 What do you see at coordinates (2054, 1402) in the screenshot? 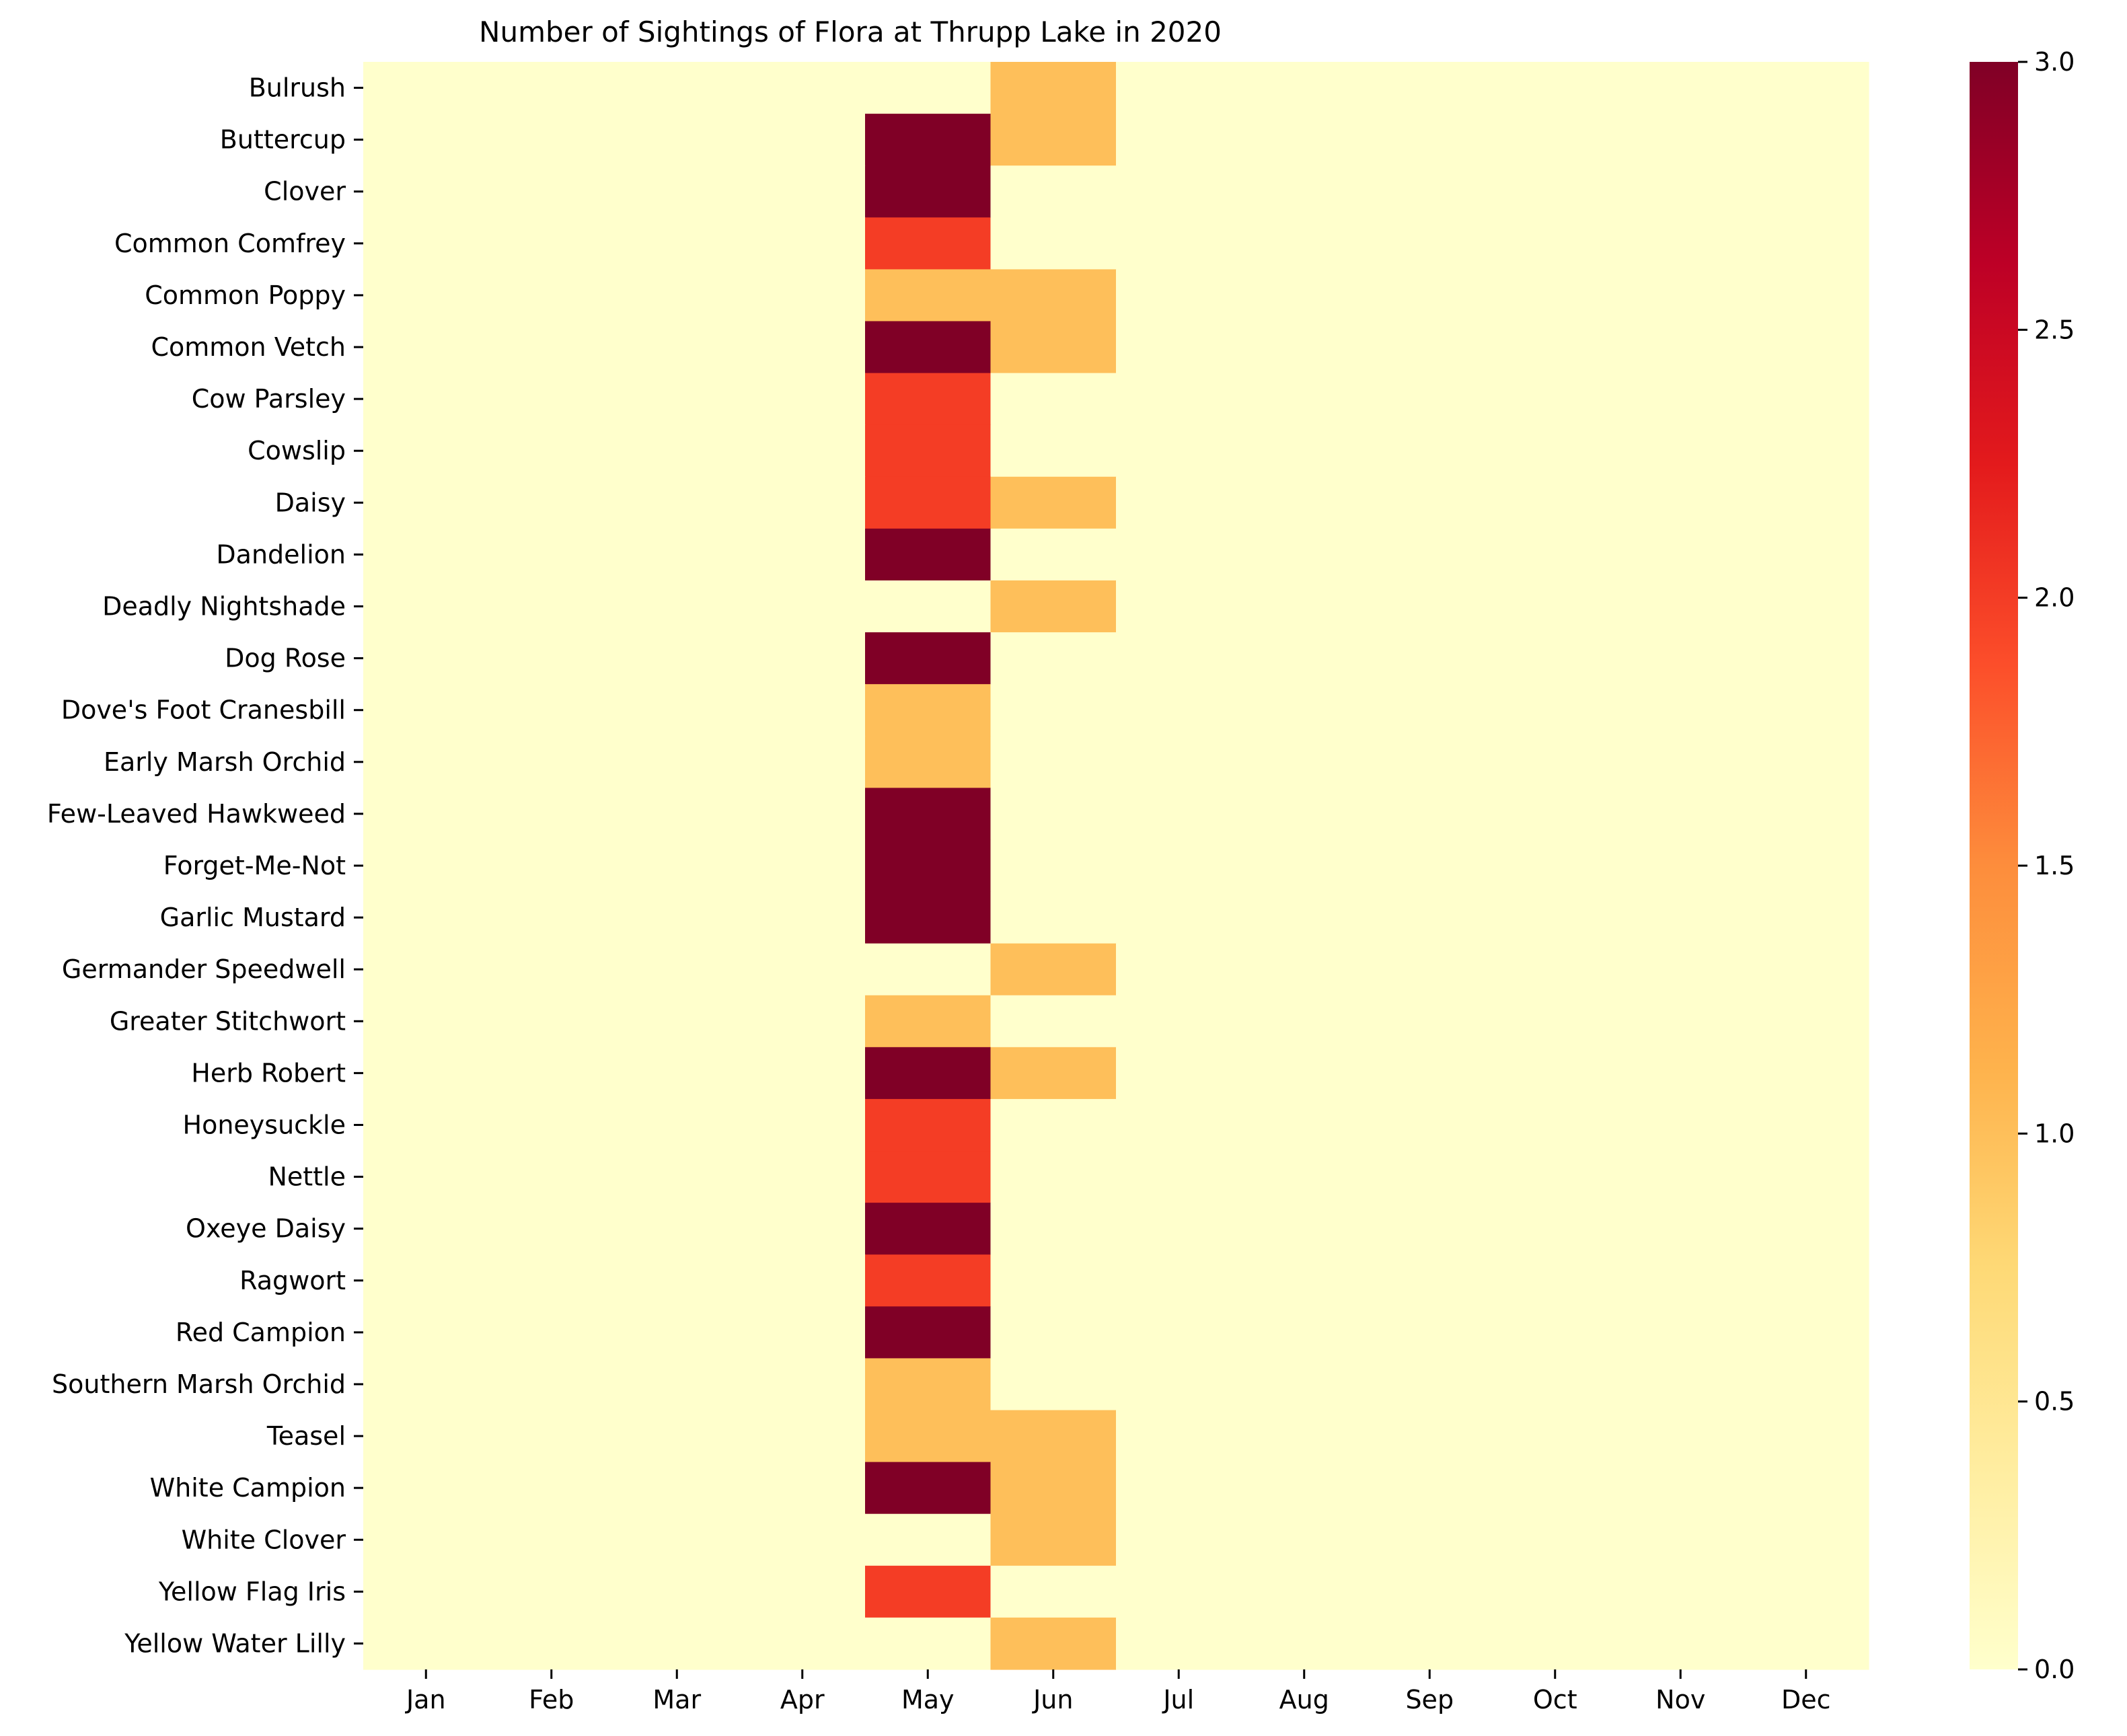
I see `colorbar-tick-label: 0.5` at bounding box center [2054, 1402].